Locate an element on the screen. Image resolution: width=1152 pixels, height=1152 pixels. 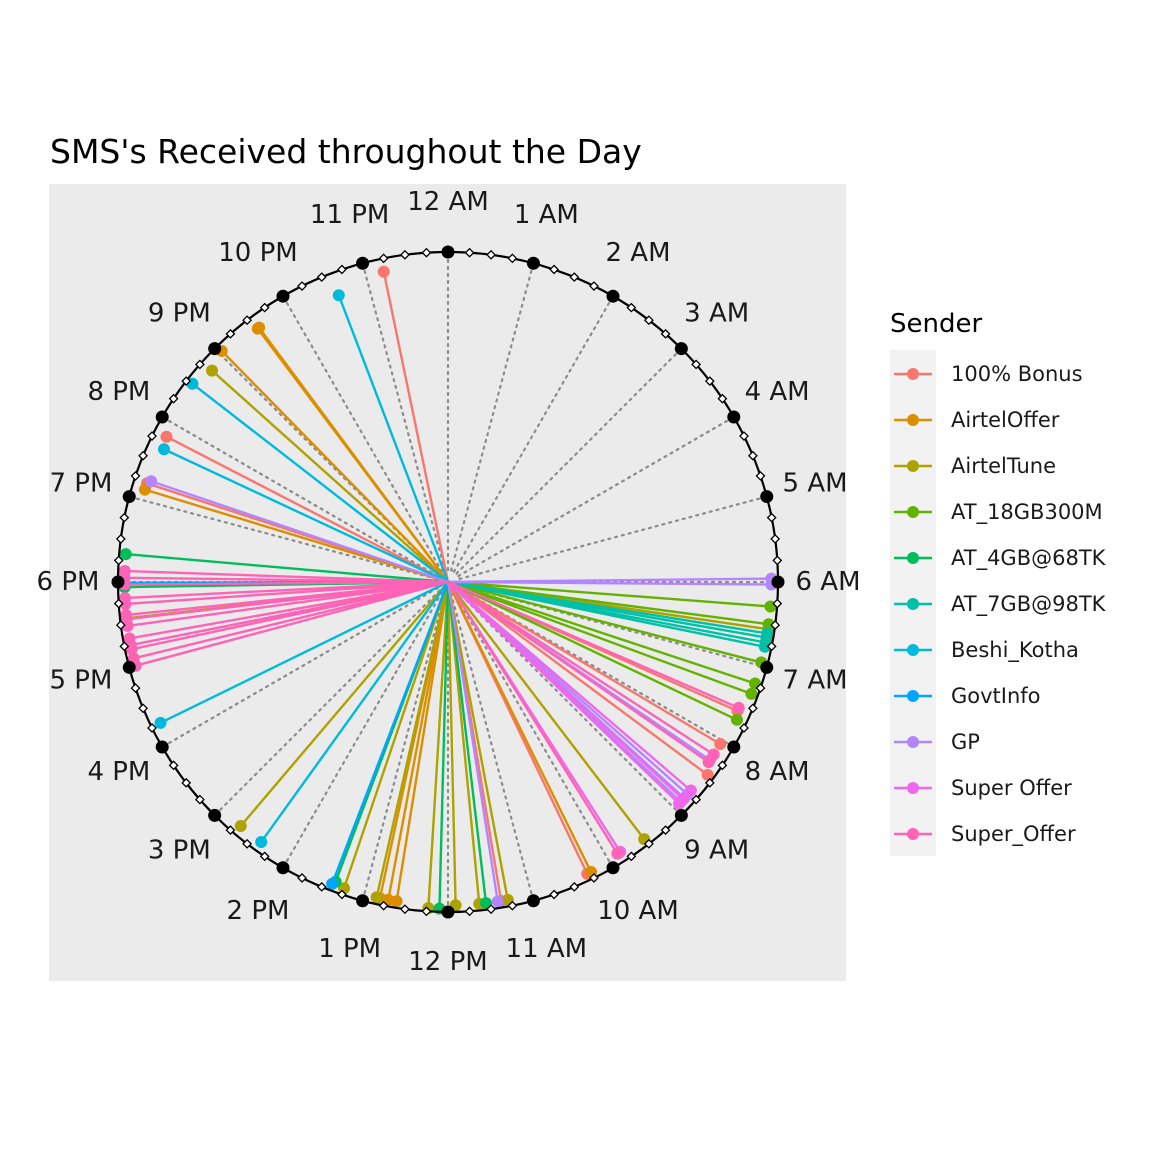
legend-title: Sender is located at coordinates (936, 324).